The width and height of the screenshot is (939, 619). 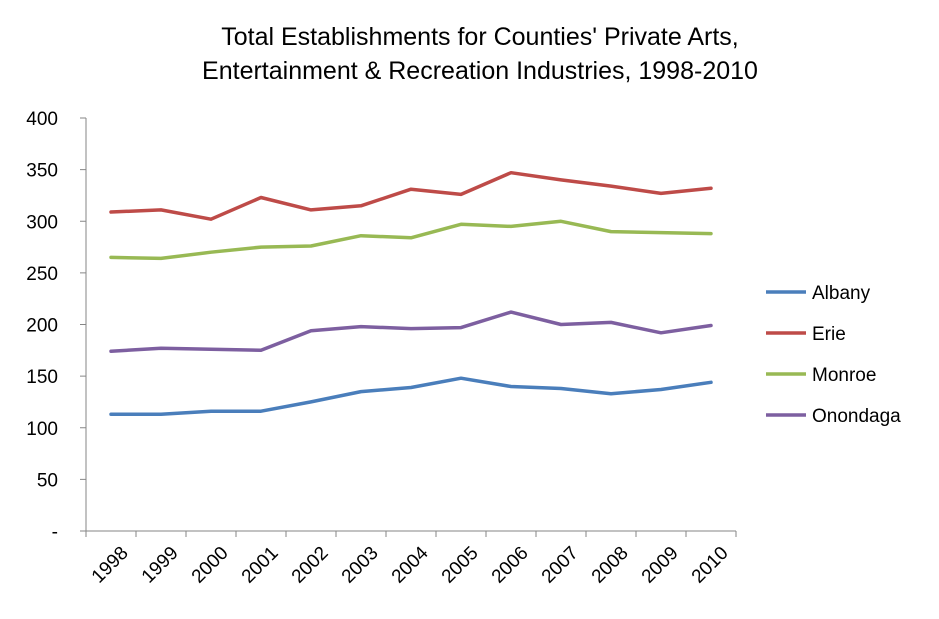 I want to click on y-tick-label: 50, so click(x=47, y=480).